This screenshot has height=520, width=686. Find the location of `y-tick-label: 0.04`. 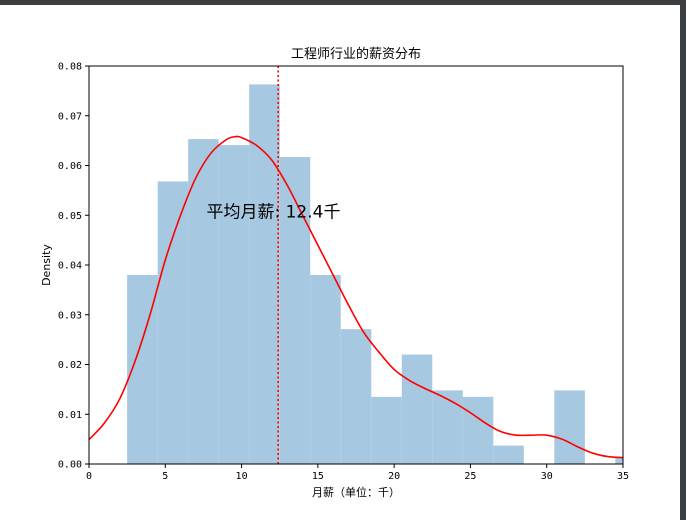

y-tick-label: 0.04 is located at coordinates (70, 266).